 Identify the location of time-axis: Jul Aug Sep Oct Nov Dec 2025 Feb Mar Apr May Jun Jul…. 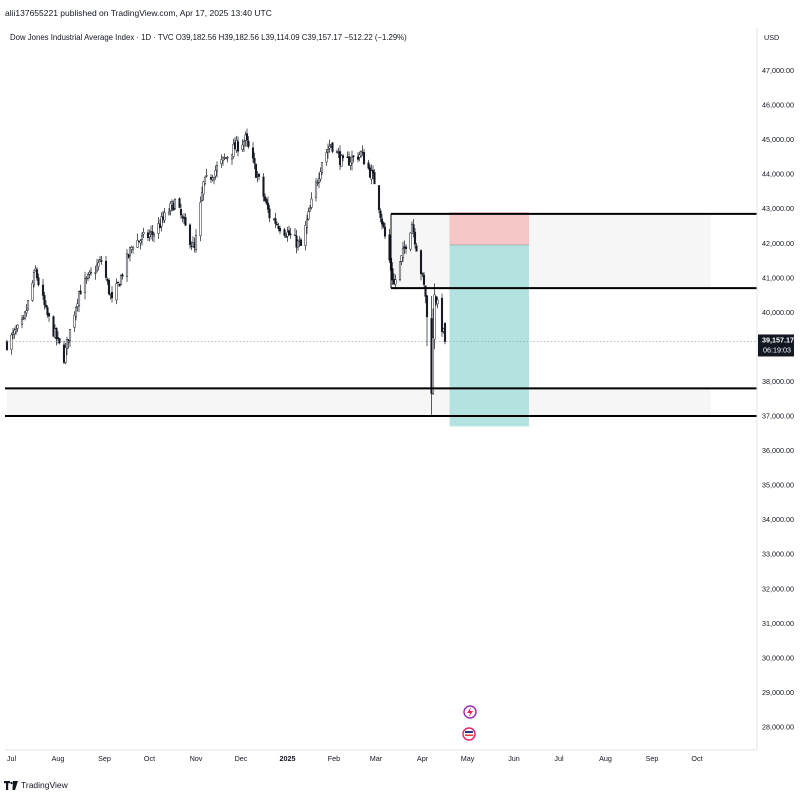
(381, 756).